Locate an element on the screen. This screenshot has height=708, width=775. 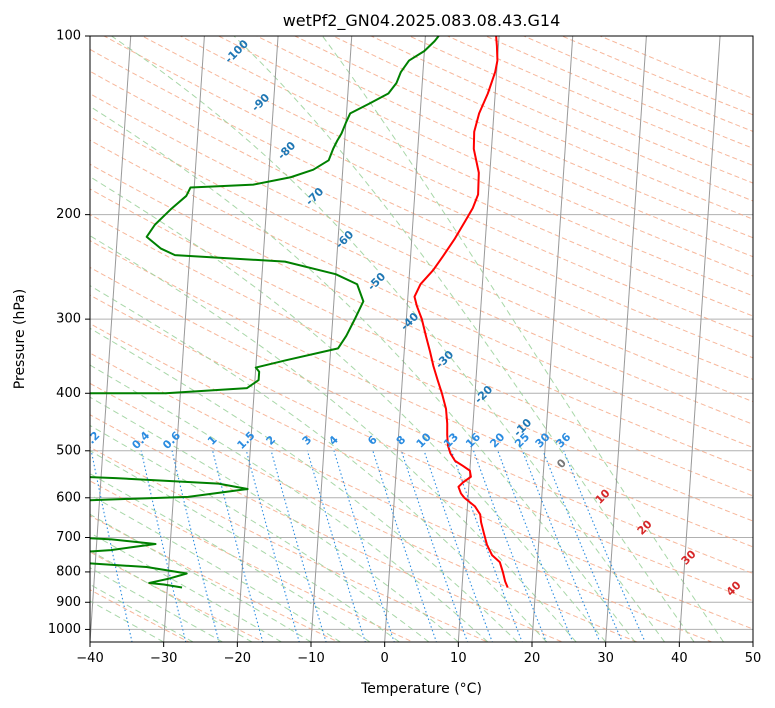
isotherm-label: -60 is located at coordinates (344, 239).